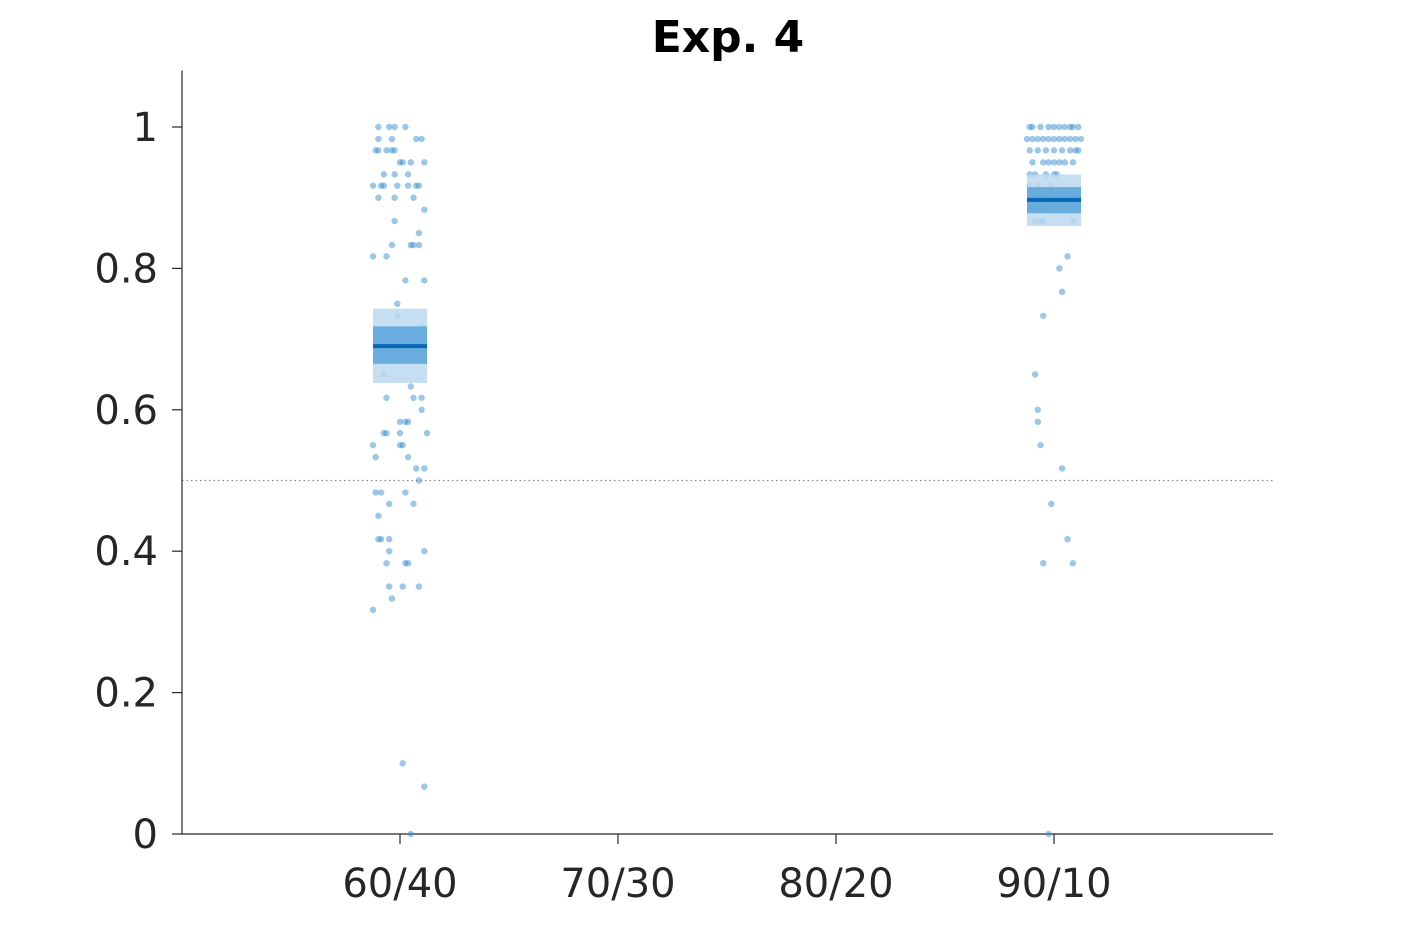 The width and height of the screenshot is (1406, 938). I want to click on x-tick-label: 60/40, so click(399, 884).